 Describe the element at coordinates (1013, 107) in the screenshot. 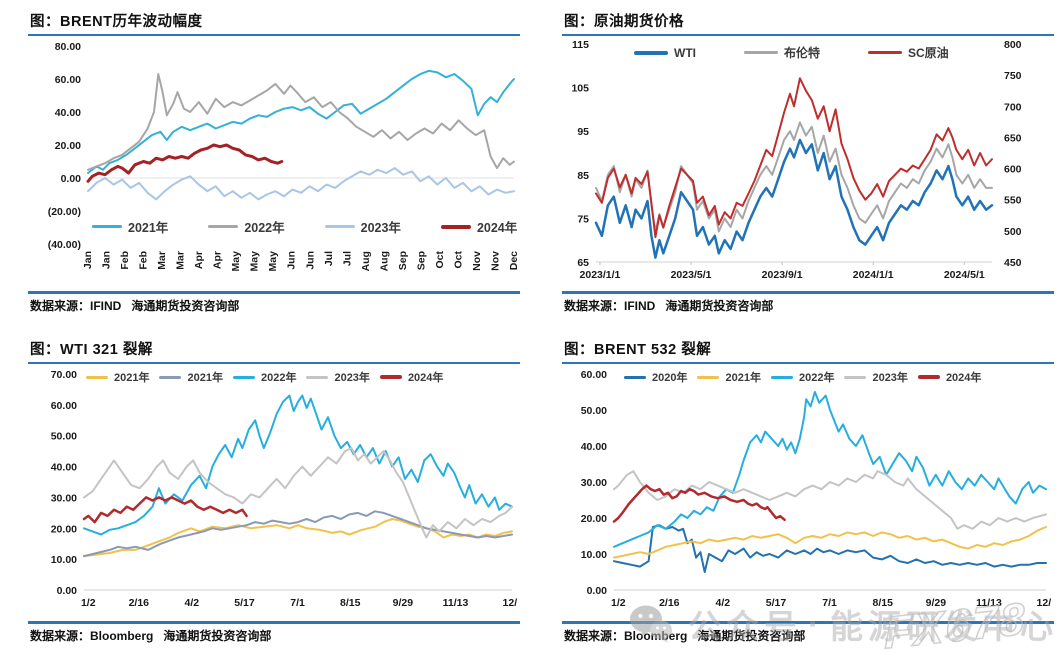

I see `y-axis-right-tick-label: 700` at that location.